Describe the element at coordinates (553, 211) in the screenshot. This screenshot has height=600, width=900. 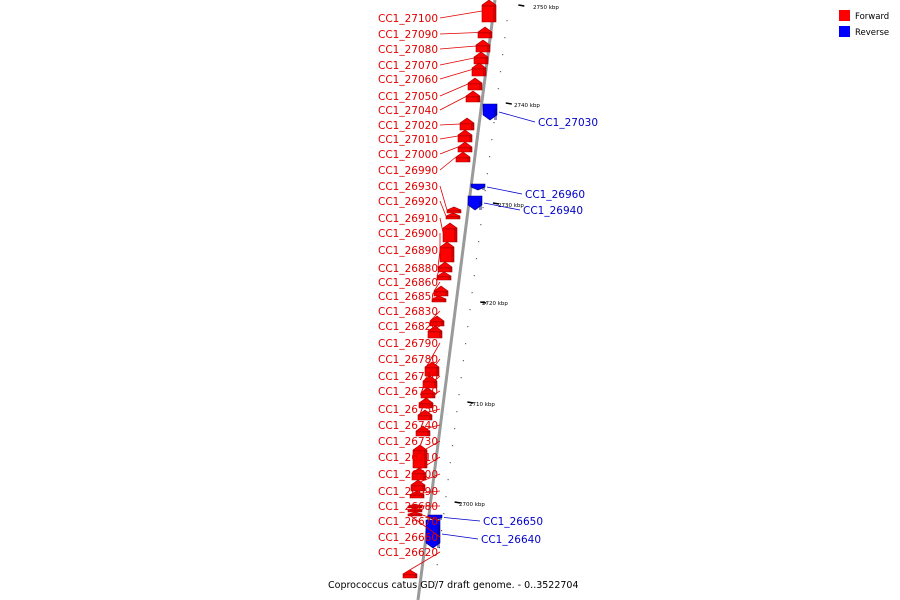
I see `reverse-gene-label: CC1_26940` at that location.